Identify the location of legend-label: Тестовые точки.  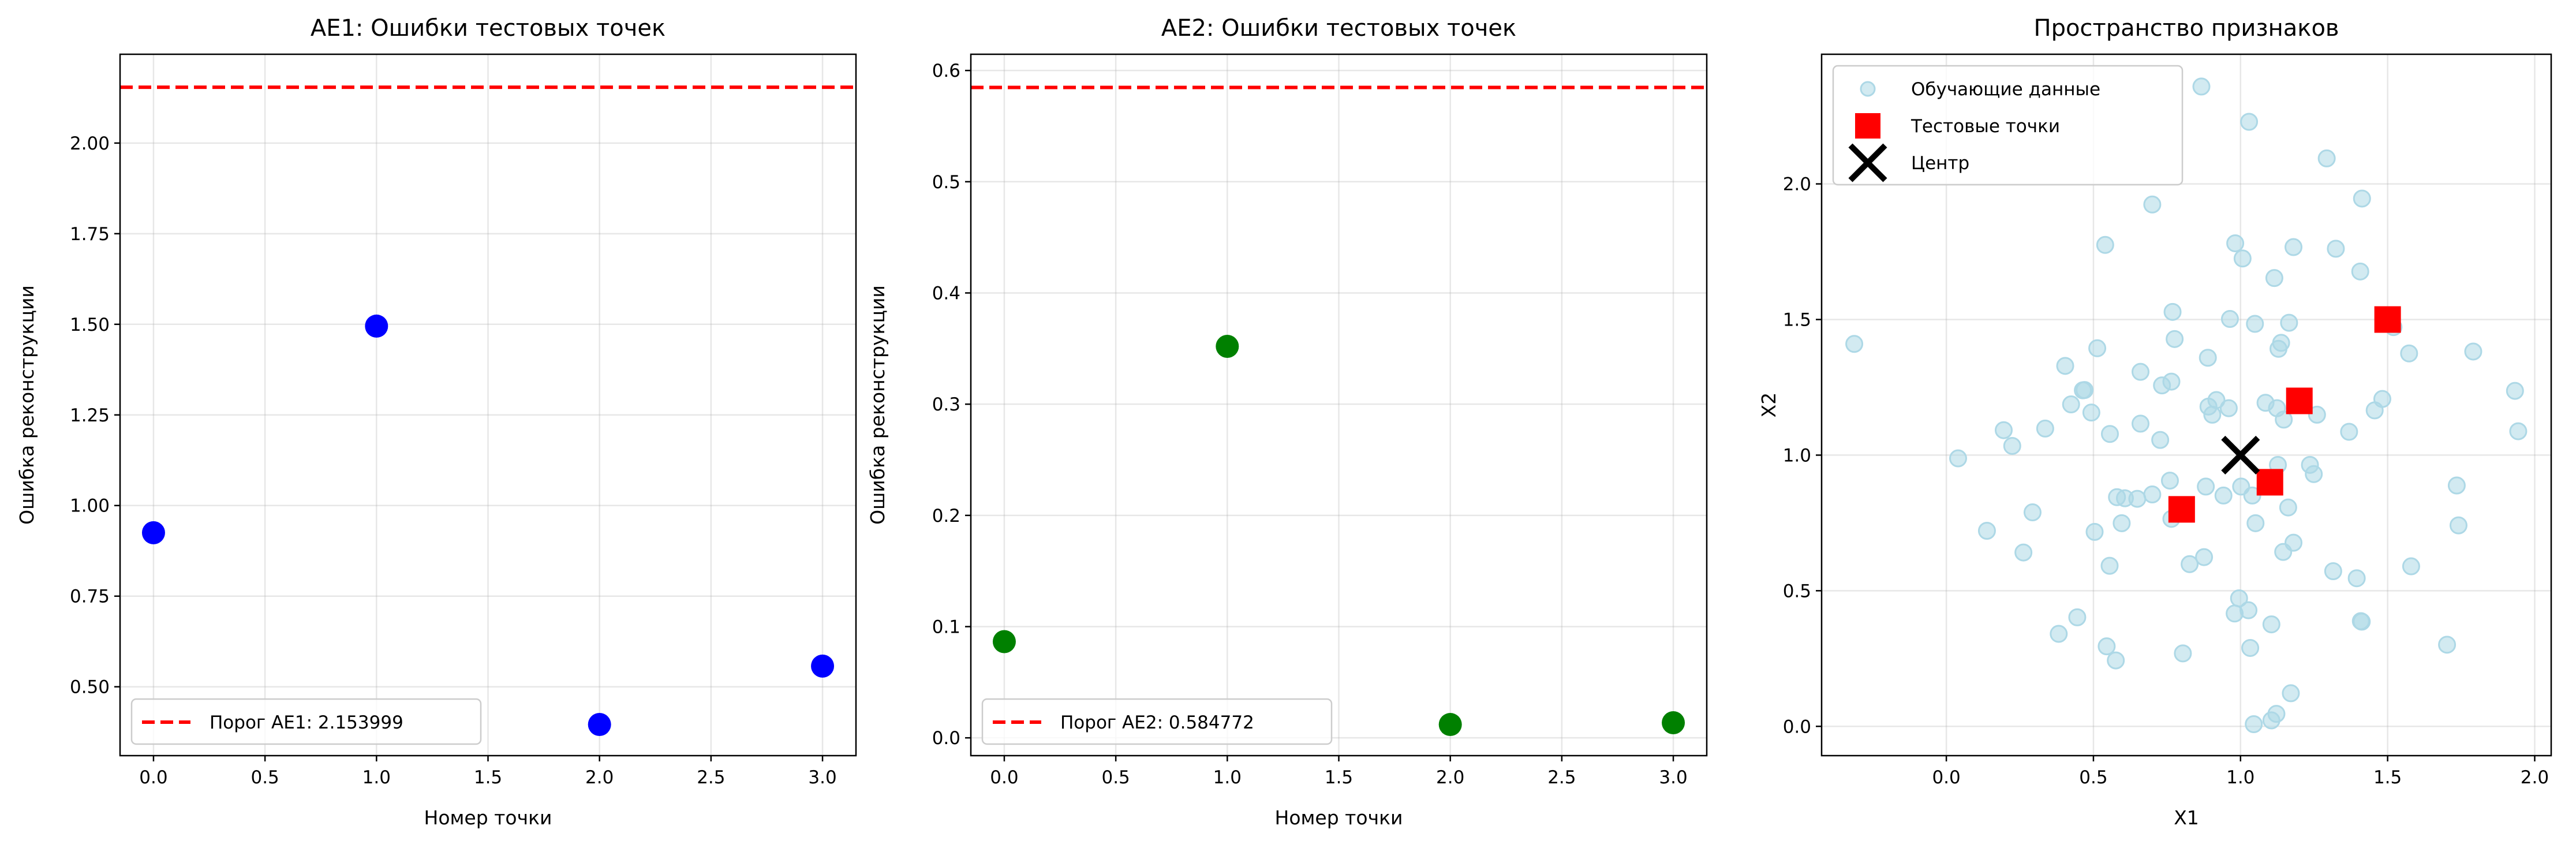
(1985, 126).